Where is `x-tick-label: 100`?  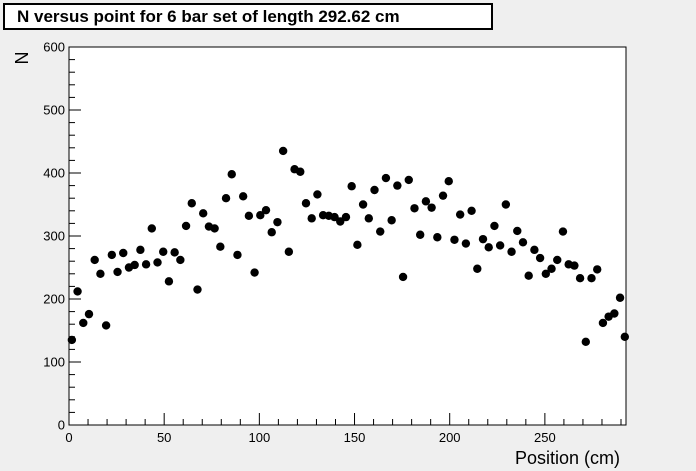 x-tick-label: 100 is located at coordinates (259, 437).